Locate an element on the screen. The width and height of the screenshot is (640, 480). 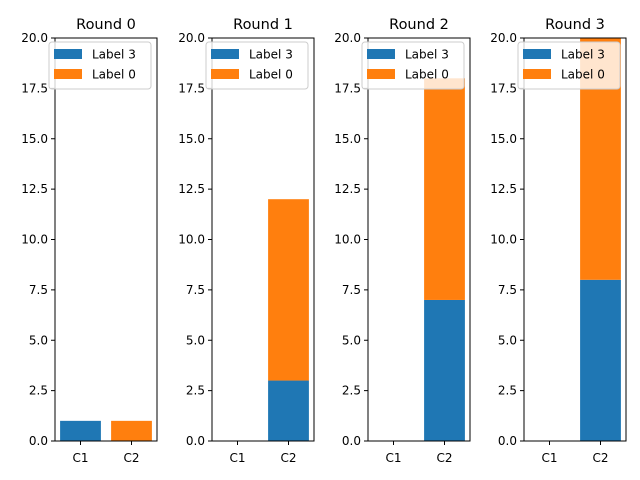
subplot-title: Round 2 is located at coordinates (419, 25).